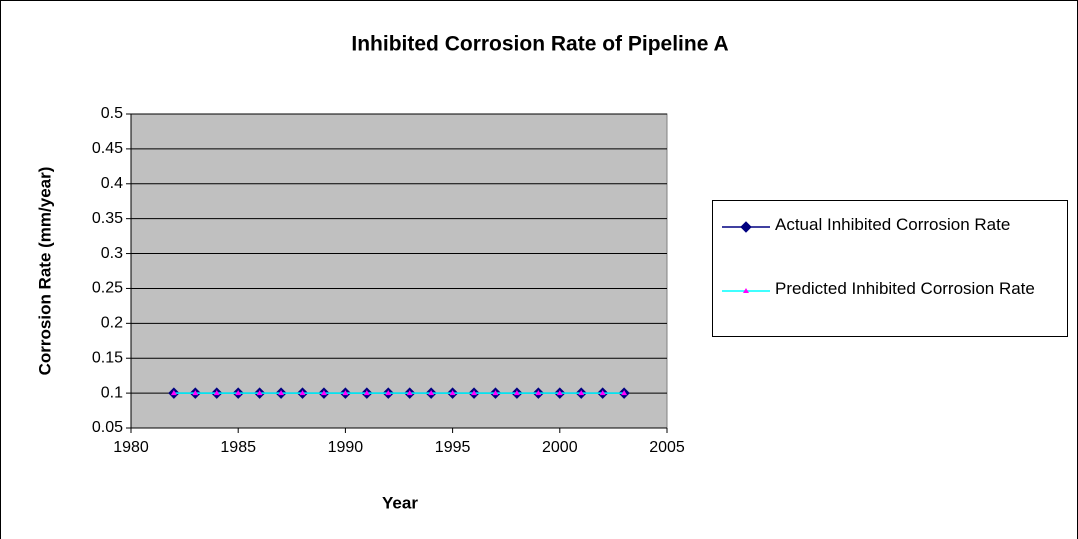  I want to click on y-axis-label: Corrosion Rate (mm/year), so click(44, 271).